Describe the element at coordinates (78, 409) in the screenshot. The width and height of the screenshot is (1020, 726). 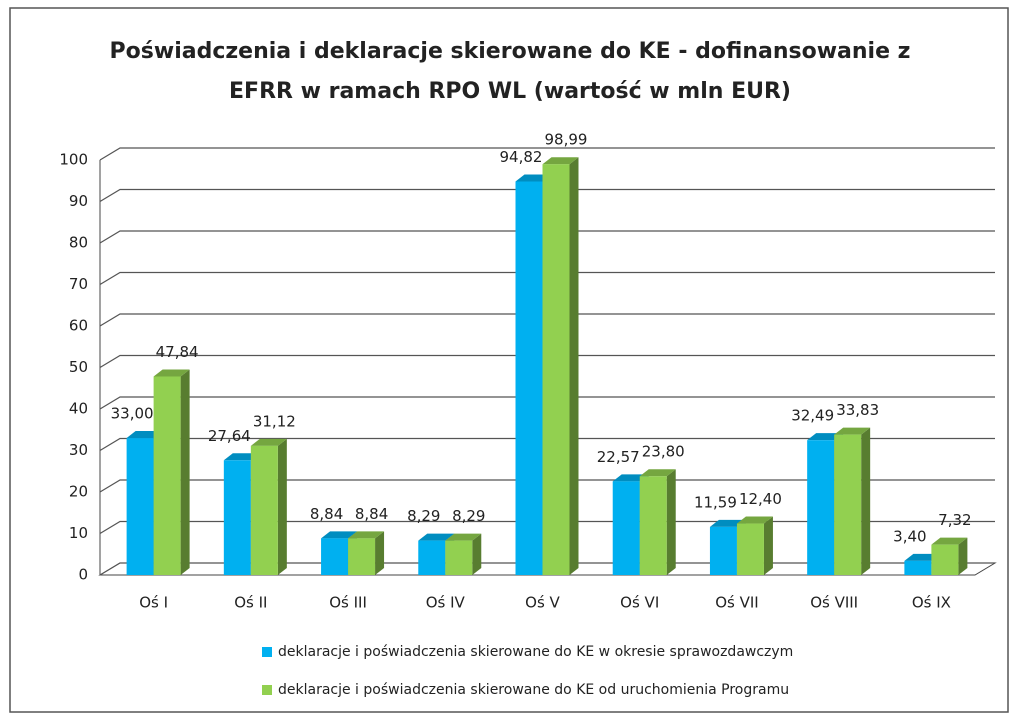
I see `y-tick-label: 40` at that location.